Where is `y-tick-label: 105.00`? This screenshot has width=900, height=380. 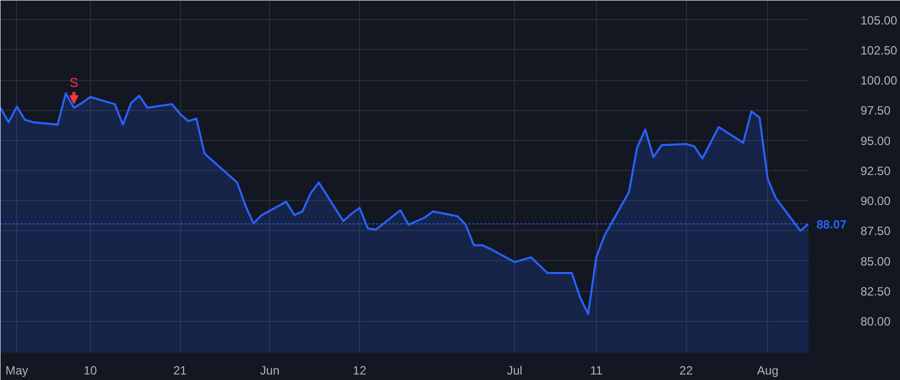
y-tick-label: 105.00 is located at coordinates (879, 20).